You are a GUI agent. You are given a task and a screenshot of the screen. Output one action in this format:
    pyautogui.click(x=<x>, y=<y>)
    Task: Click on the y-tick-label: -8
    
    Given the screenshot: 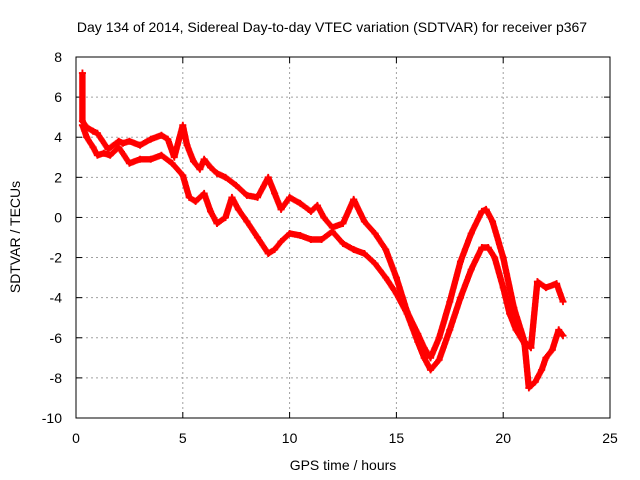 What is the action you would take?
    pyautogui.click(x=56, y=378)
    